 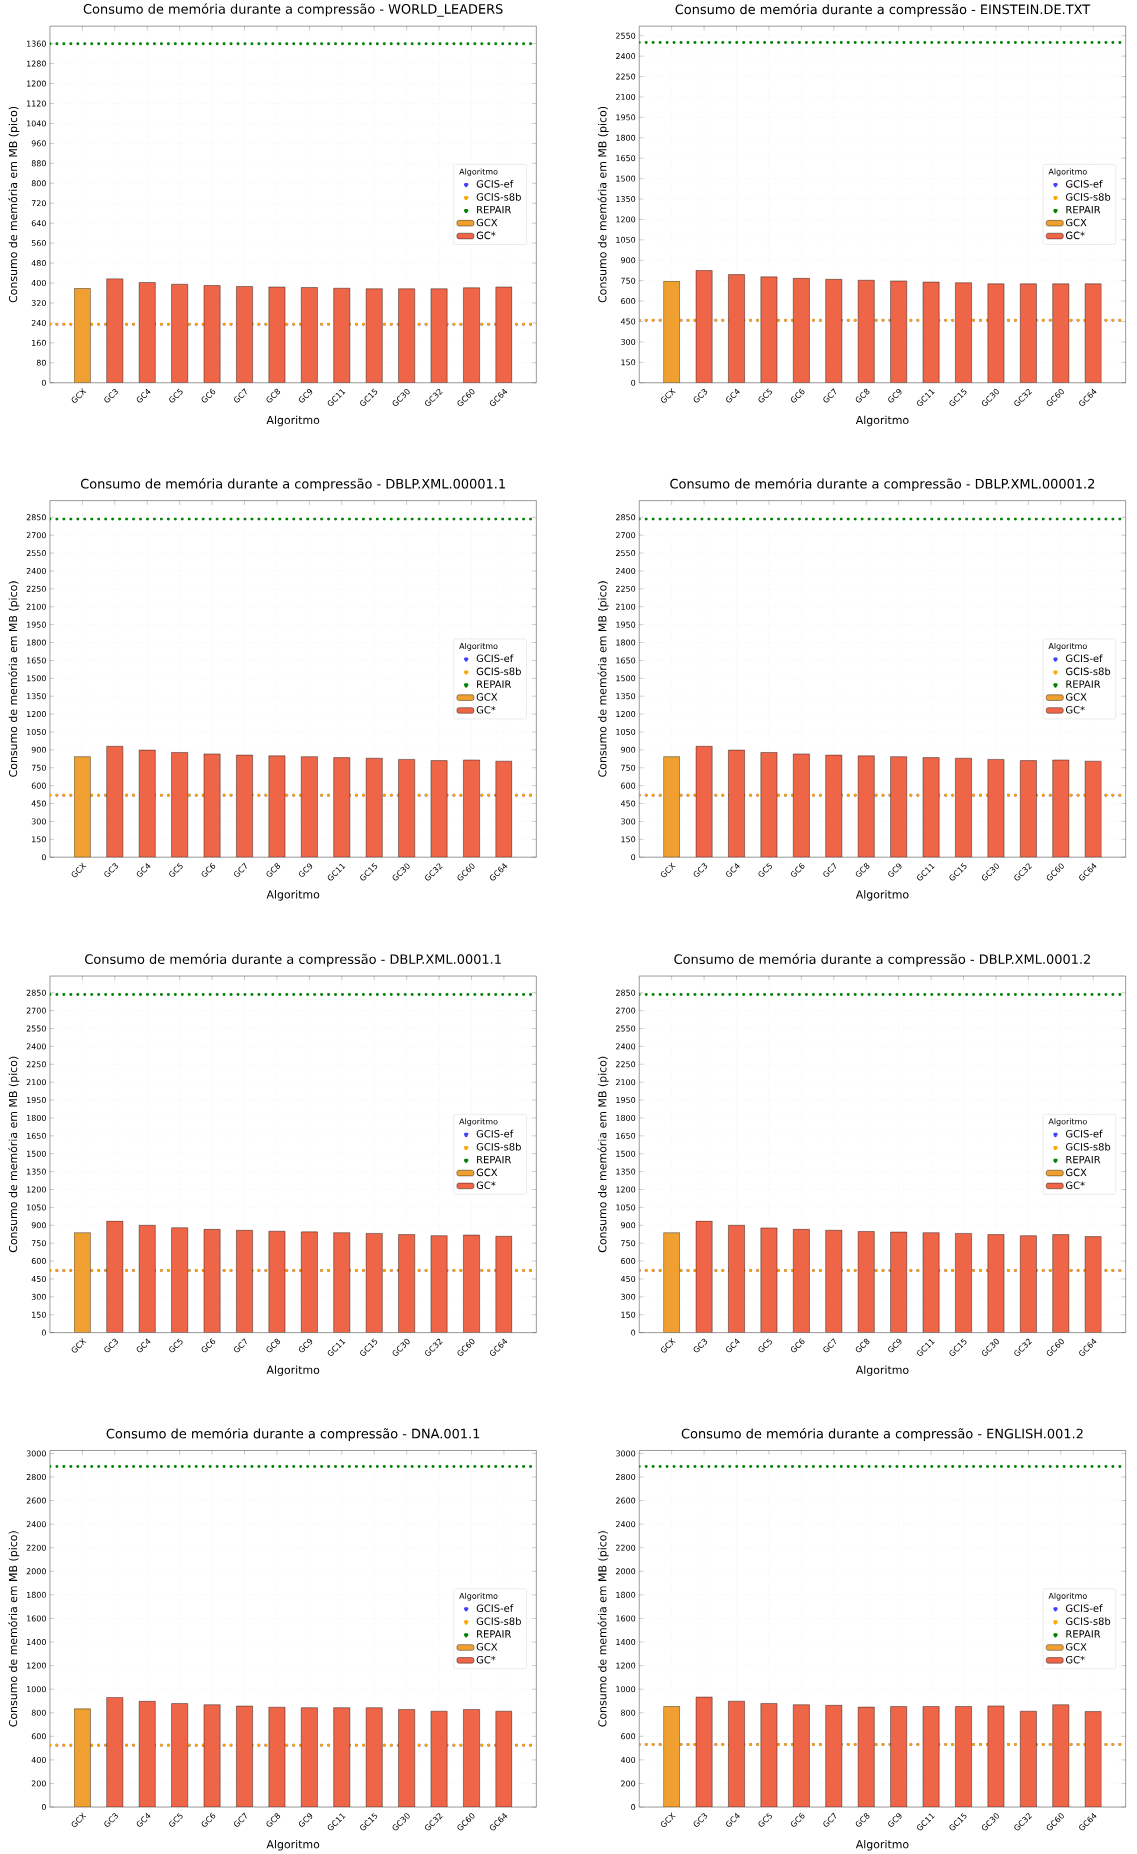 What do you see at coordinates (882, 960) in the screenshot?
I see `chart-title: Consumo de memória durante a compressão - DBLP.XML.0001.2` at bounding box center [882, 960].